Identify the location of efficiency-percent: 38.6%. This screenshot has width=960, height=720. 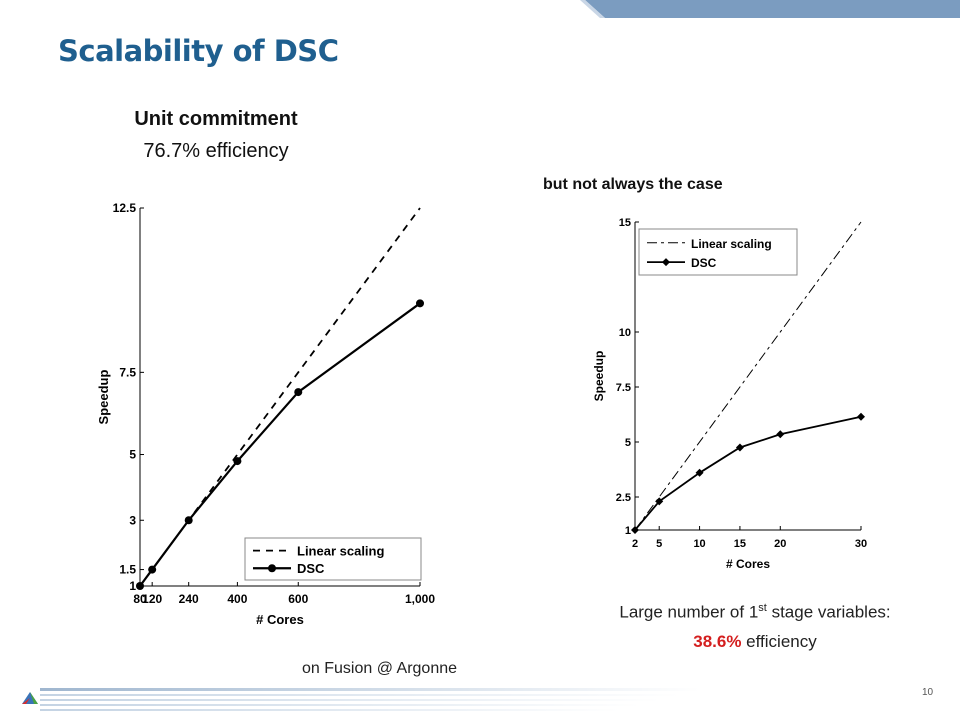
(717, 641).